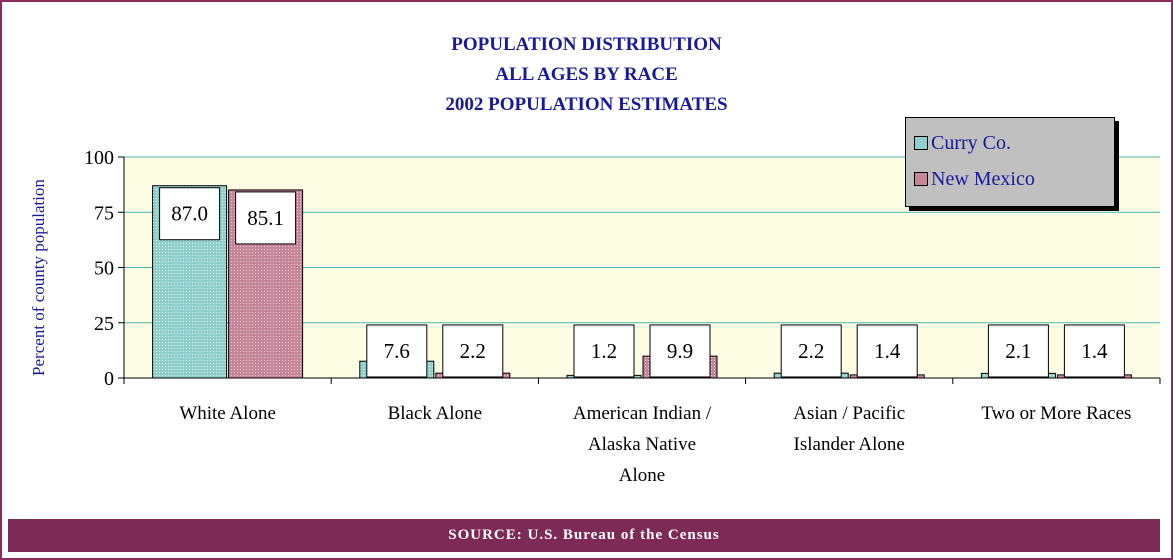  I want to click on legend-swatch-curry, so click(921, 143).